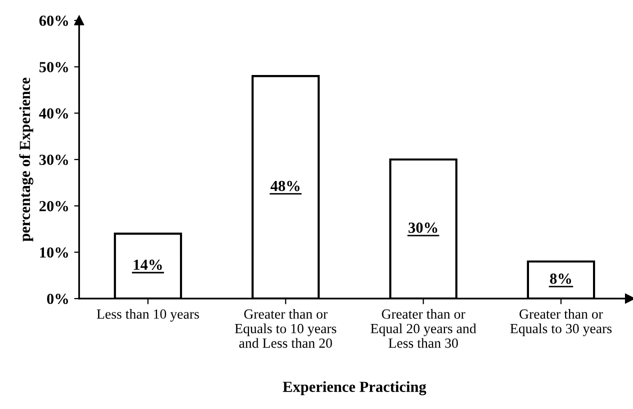  What do you see at coordinates (285, 328) in the screenshot?
I see `x-tick-label: Greater than or Equals to 10 years and Less than 20` at bounding box center [285, 328].